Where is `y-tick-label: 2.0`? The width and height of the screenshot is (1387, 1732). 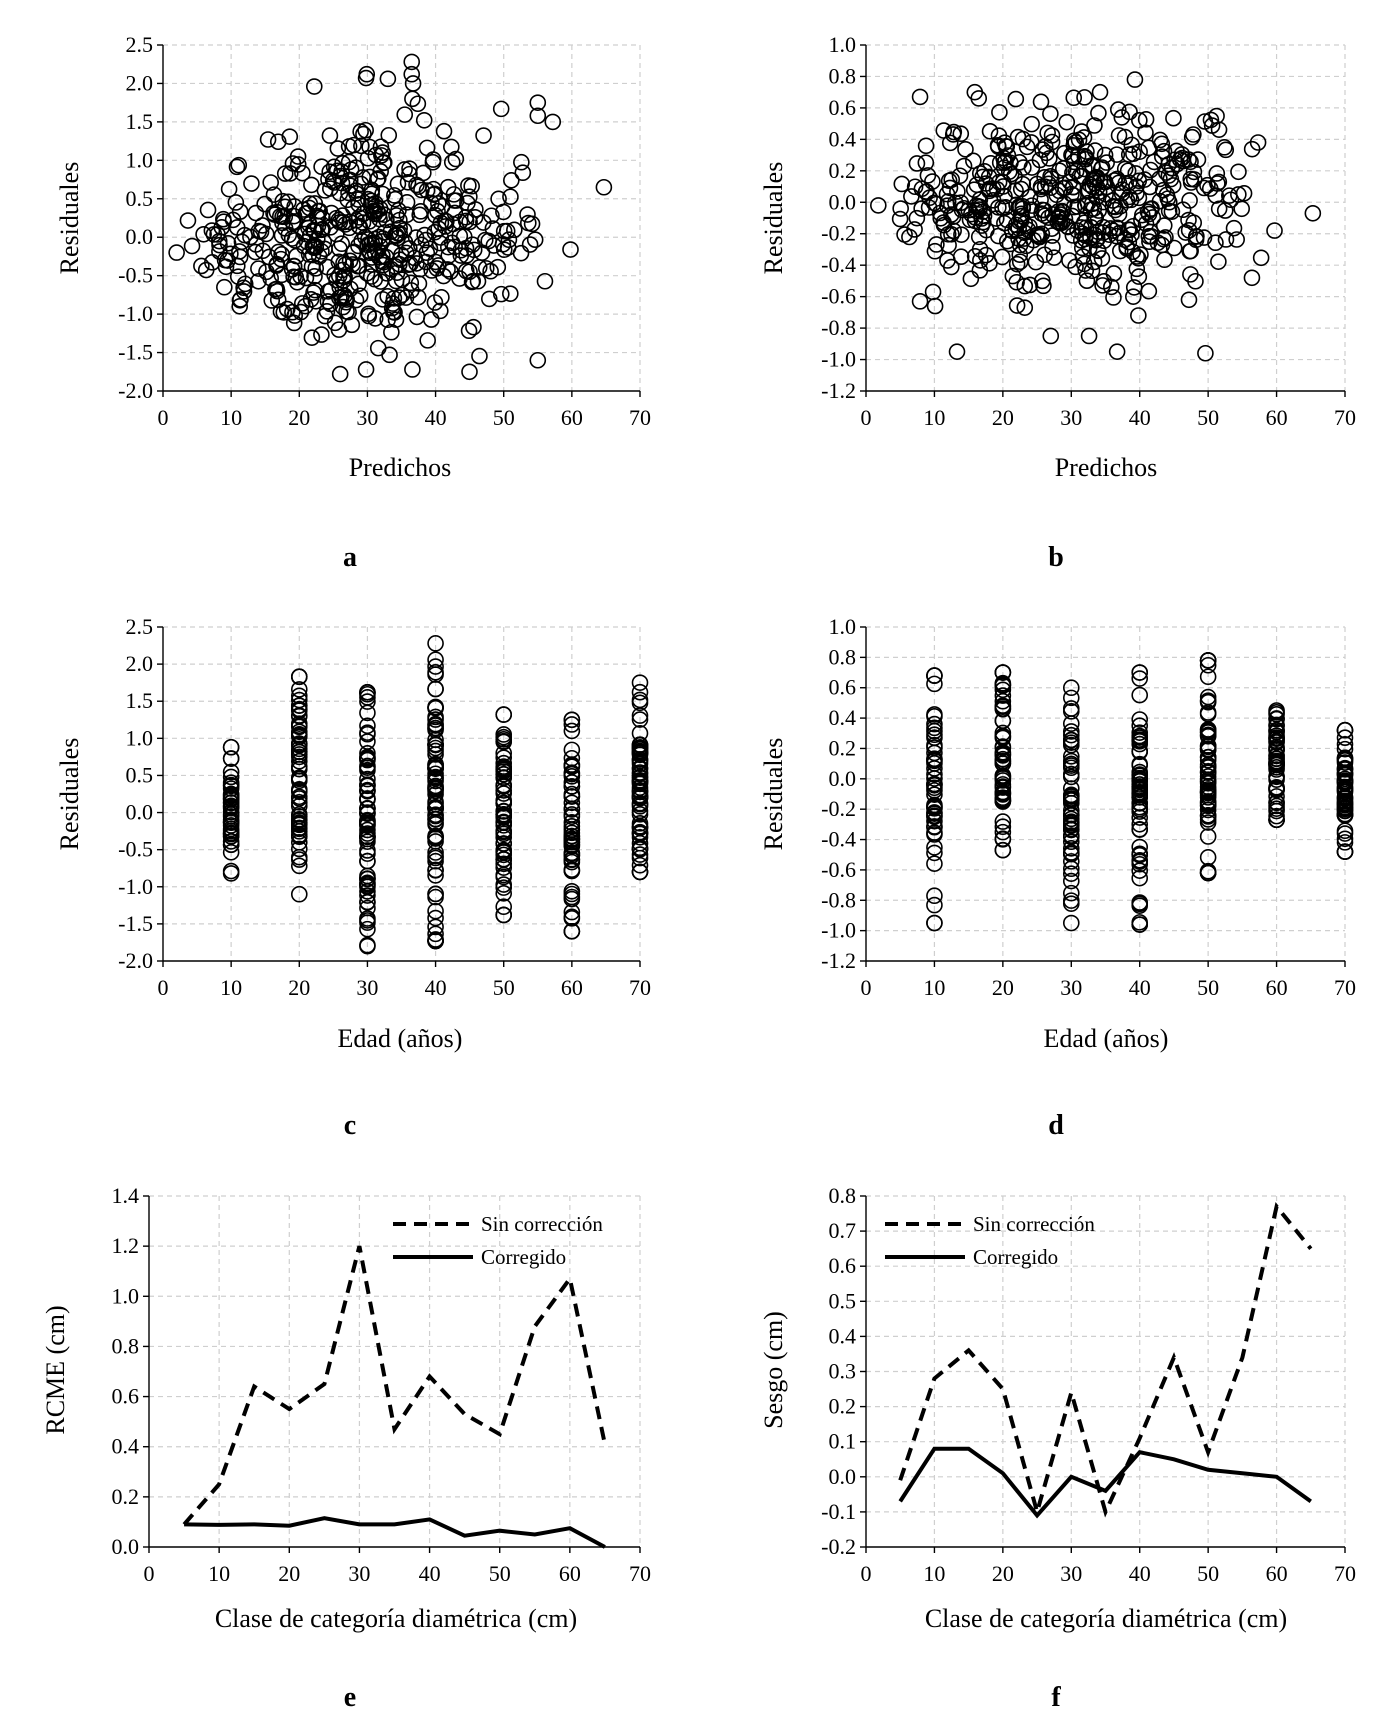 y-tick-label: 2.0 is located at coordinates (140, 82).